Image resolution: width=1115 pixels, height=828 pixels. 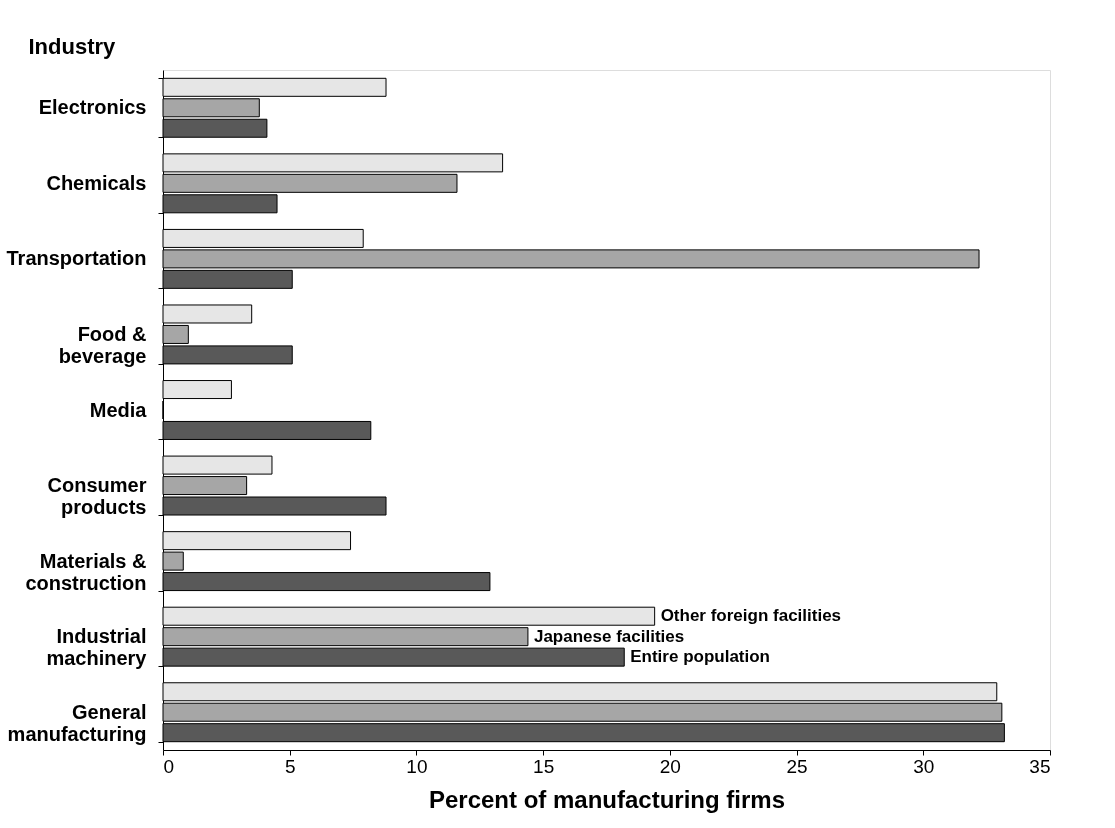 I want to click on x-axis-title: Percent of manufacturing firms, so click(x=607, y=799).